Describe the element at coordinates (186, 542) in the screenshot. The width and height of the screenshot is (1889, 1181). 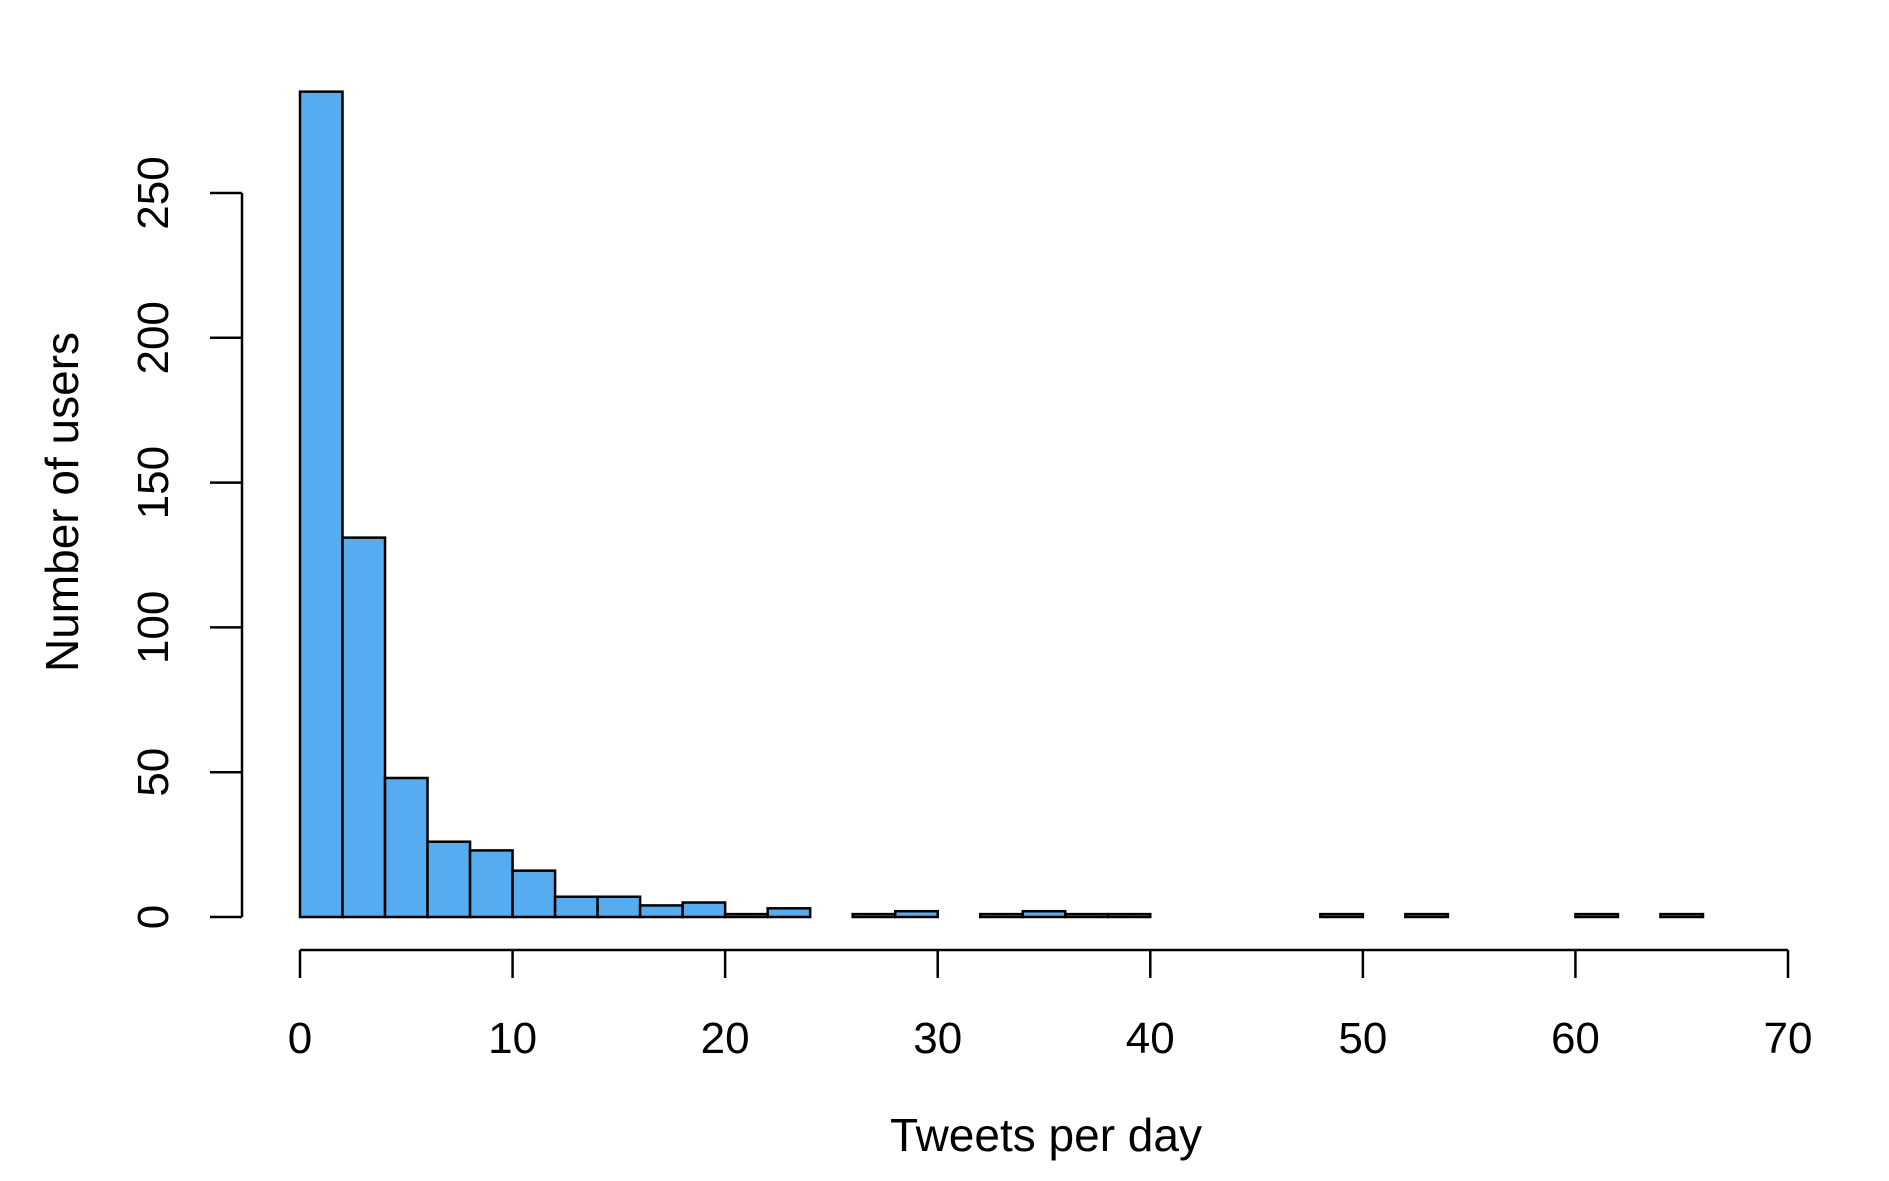
I see `y-axis: 0 50 100 150 200 250` at that location.